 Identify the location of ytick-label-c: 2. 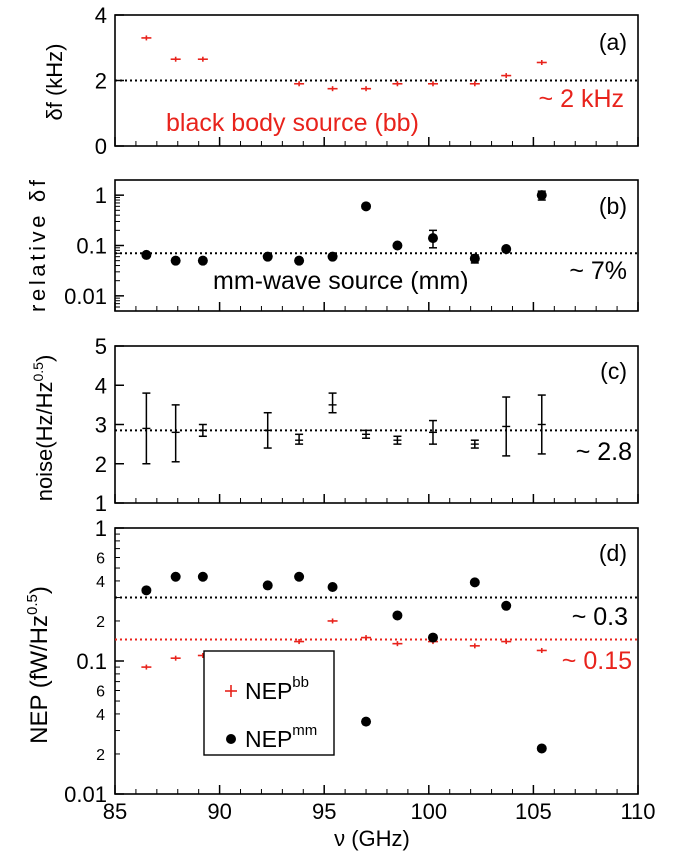
(101, 464).